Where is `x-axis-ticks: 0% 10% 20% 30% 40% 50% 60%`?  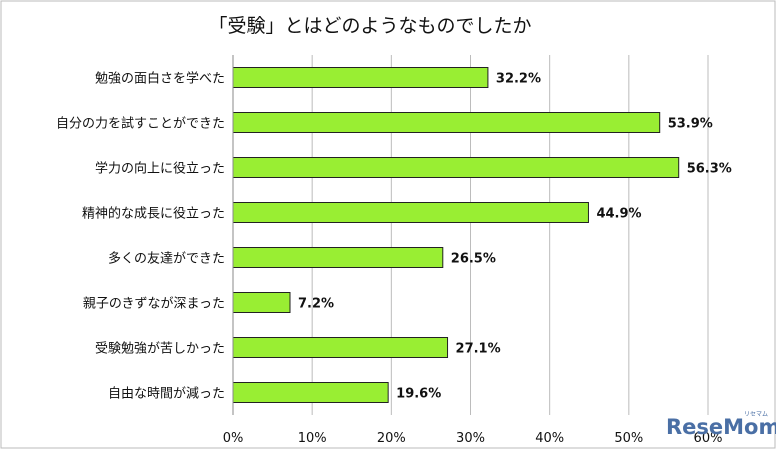 x-axis-ticks: 0% 10% 20% 30% 40% 50% 60% is located at coordinates (473, 438).